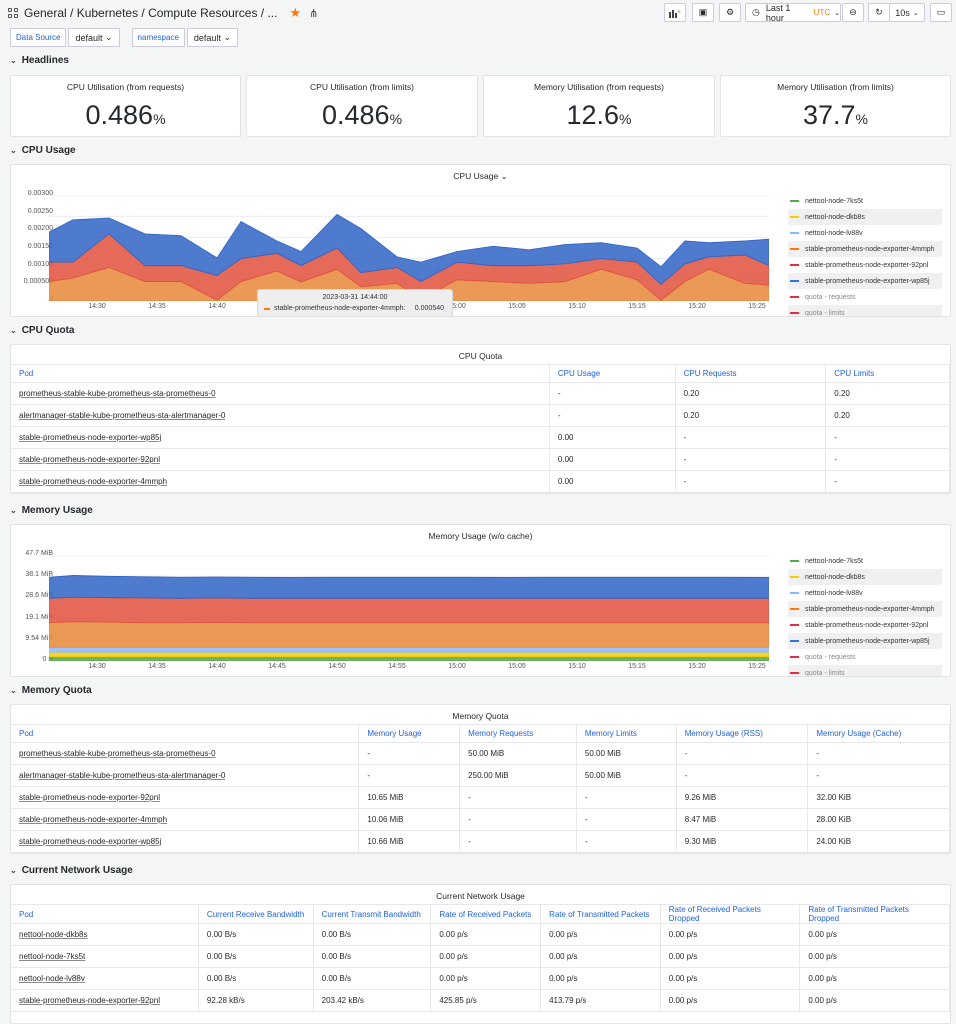  I want to click on memory-usage-plot, so click(409, 608).